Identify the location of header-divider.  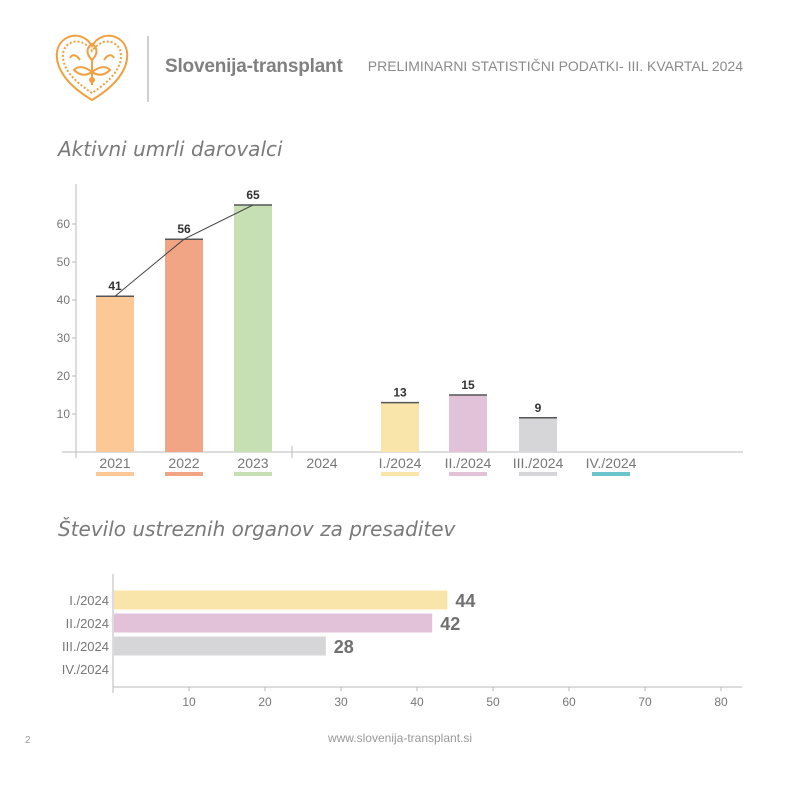
(148, 69).